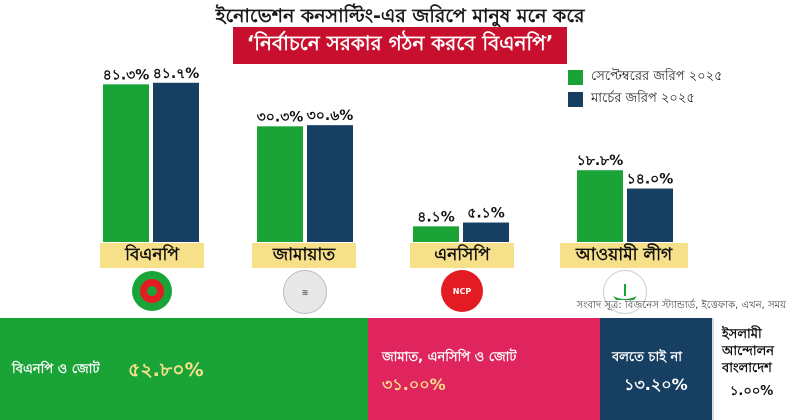 The width and height of the screenshot is (800, 420). I want to click on awami-league-logo, so click(625, 292).